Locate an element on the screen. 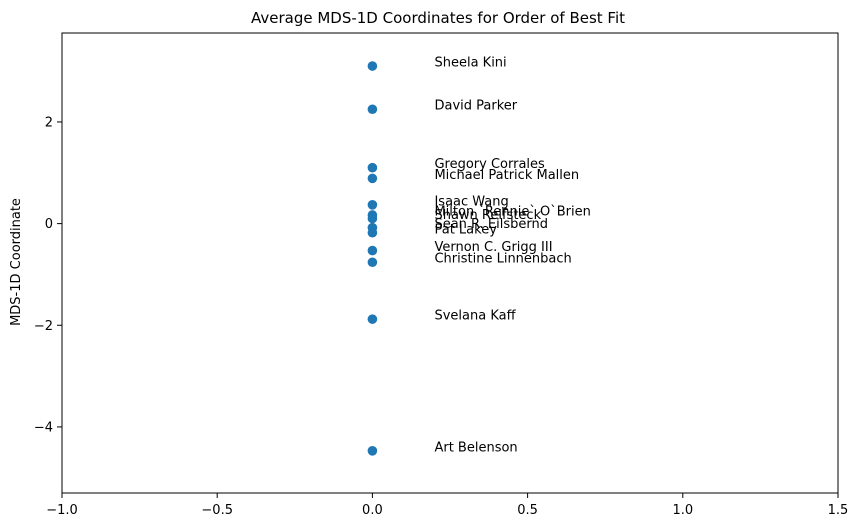  point-label: Christine Linnenbach is located at coordinates (502, 259).